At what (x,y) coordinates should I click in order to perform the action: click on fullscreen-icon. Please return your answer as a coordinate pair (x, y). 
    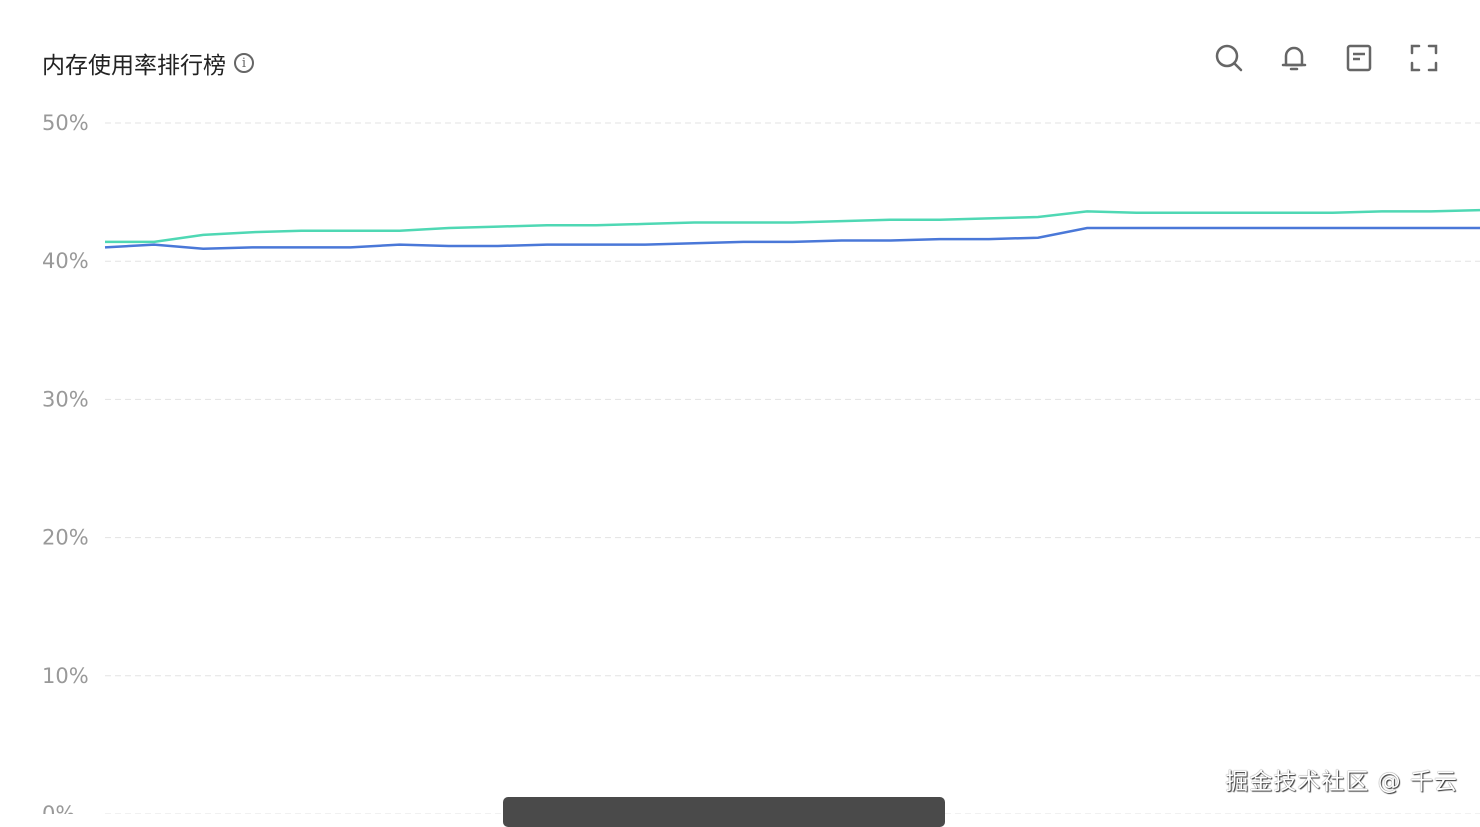
    Looking at the image, I should click on (1424, 58).